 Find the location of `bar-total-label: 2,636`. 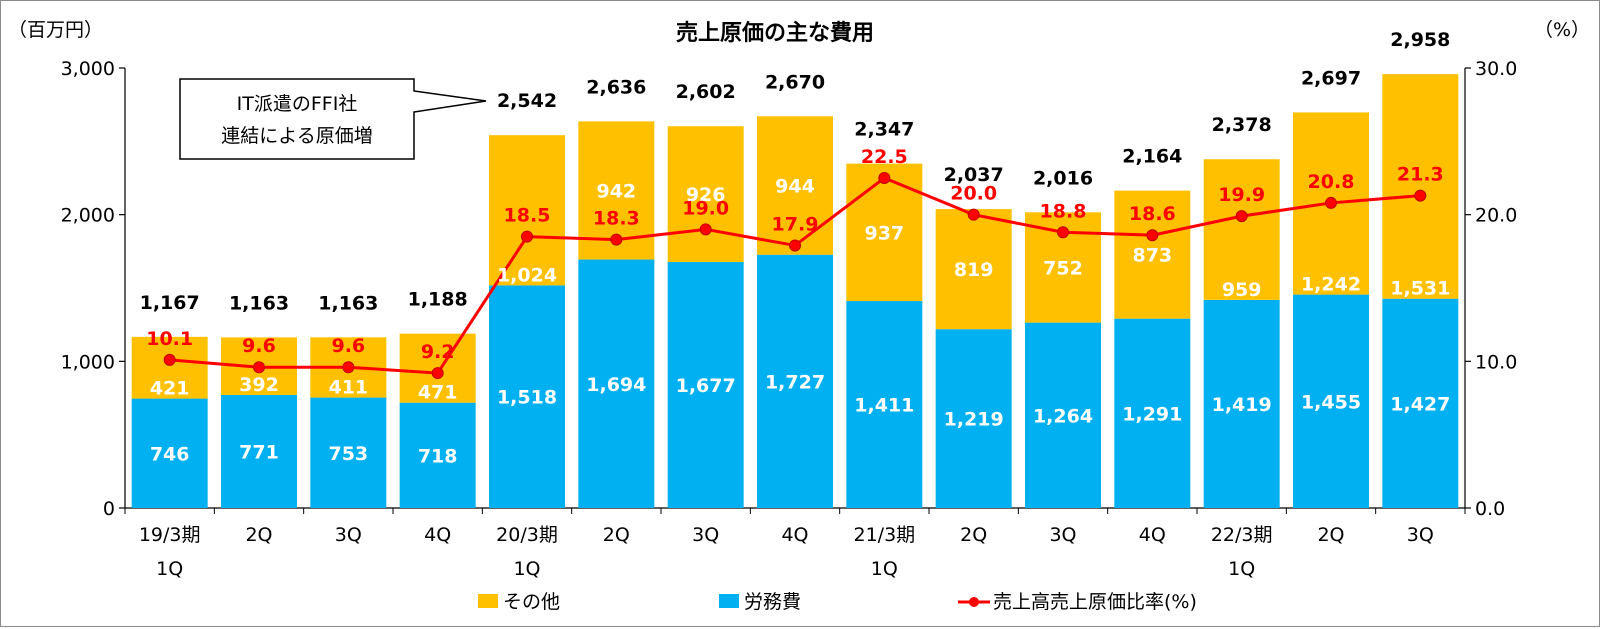

bar-total-label: 2,636 is located at coordinates (616, 87).